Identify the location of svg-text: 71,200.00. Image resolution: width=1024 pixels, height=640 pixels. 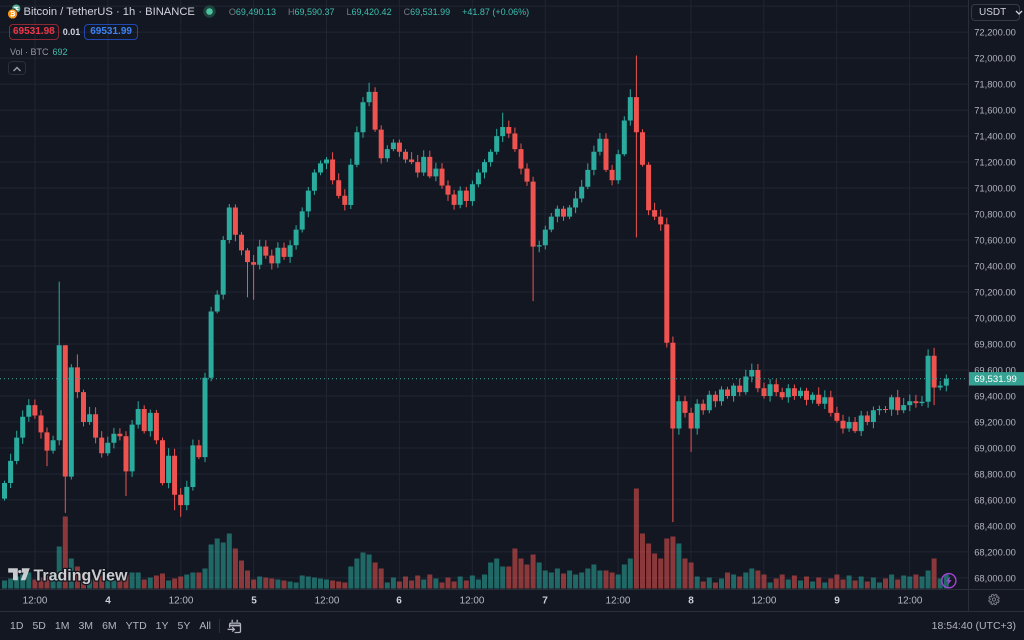
(995, 162).